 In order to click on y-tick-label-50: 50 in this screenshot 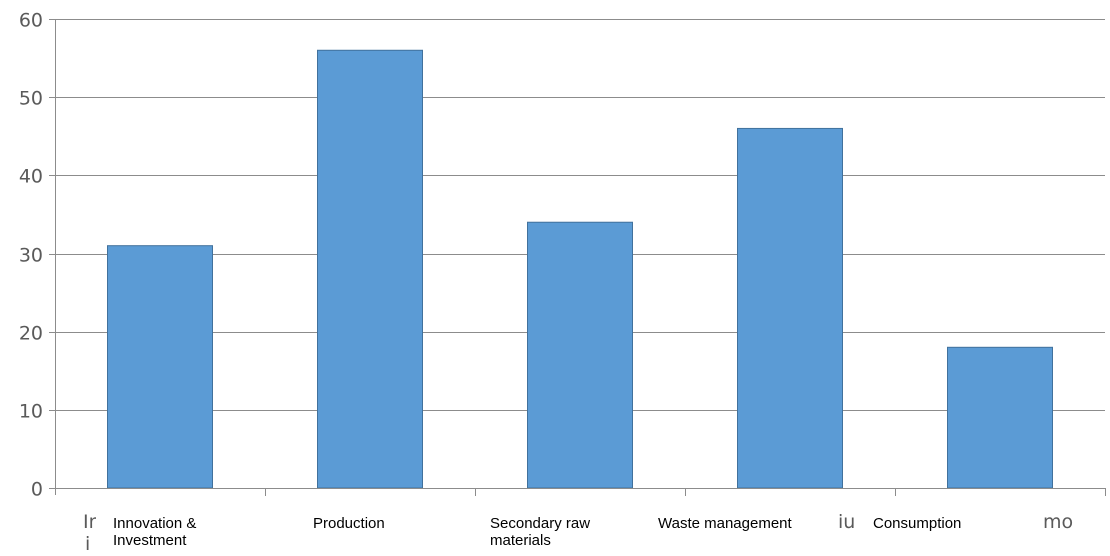, I will do `click(31, 99)`.